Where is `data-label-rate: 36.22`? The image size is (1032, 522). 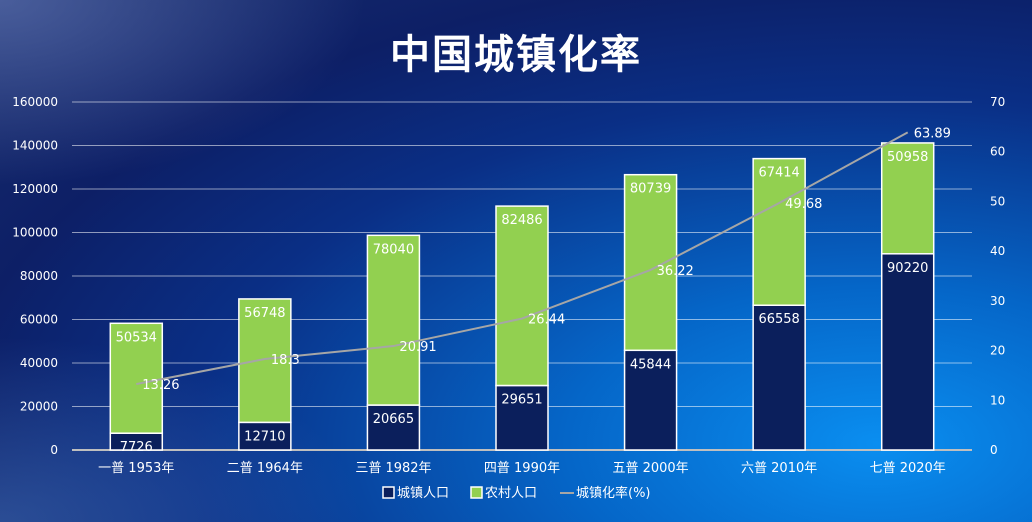
data-label-rate: 36.22 is located at coordinates (675, 271).